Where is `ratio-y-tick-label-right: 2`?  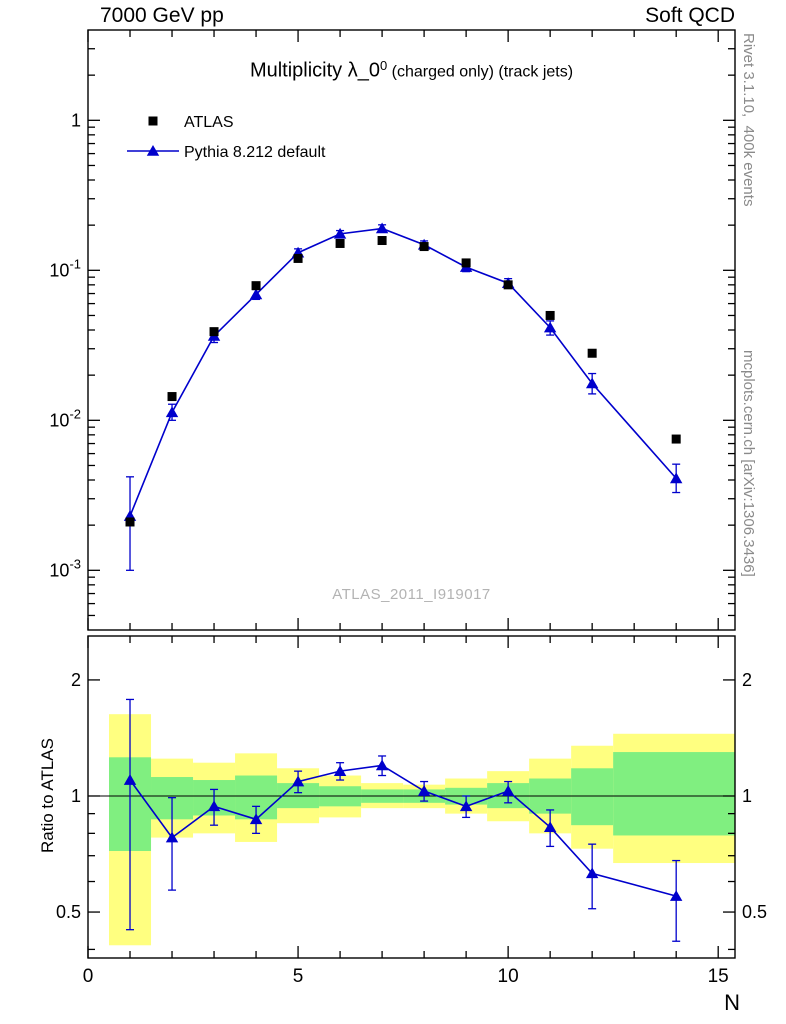 ratio-y-tick-label-right: 2 is located at coordinates (747, 680).